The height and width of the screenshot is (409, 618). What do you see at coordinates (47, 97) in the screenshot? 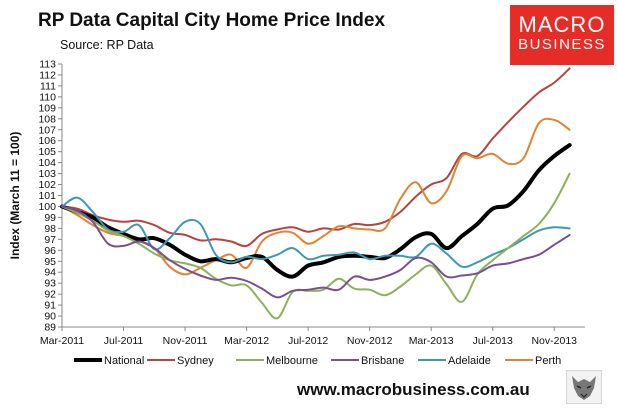
I see `y-tick-label: 110` at bounding box center [47, 97].